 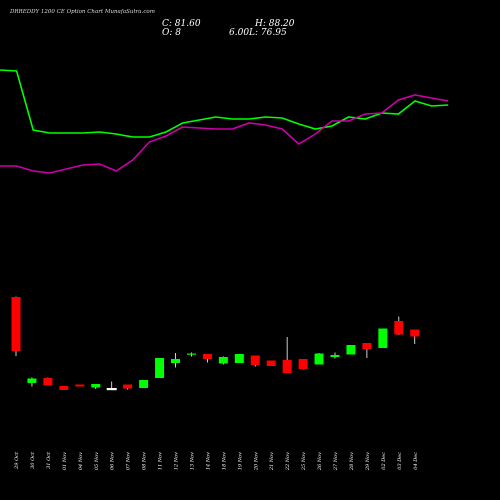 I want to click on x-tick-label: 12 Nov, so click(x=177, y=461).